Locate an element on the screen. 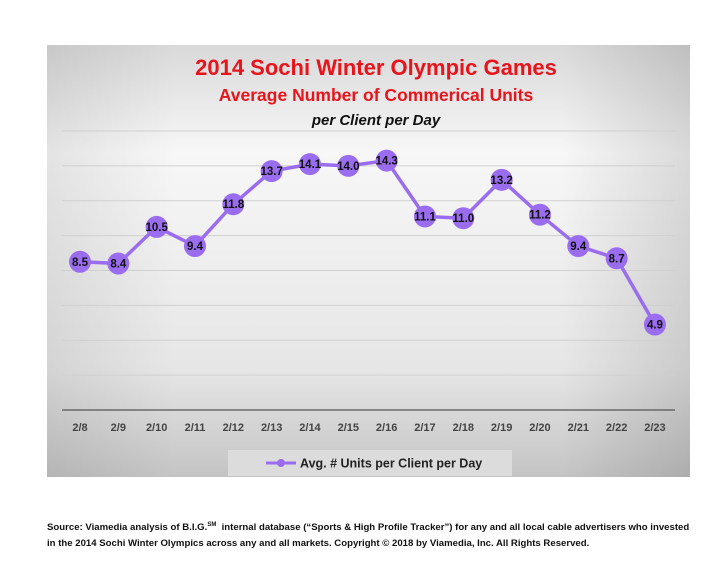 The height and width of the screenshot is (579, 726). data-label: 14.3 is located at coordinates (386, 162).